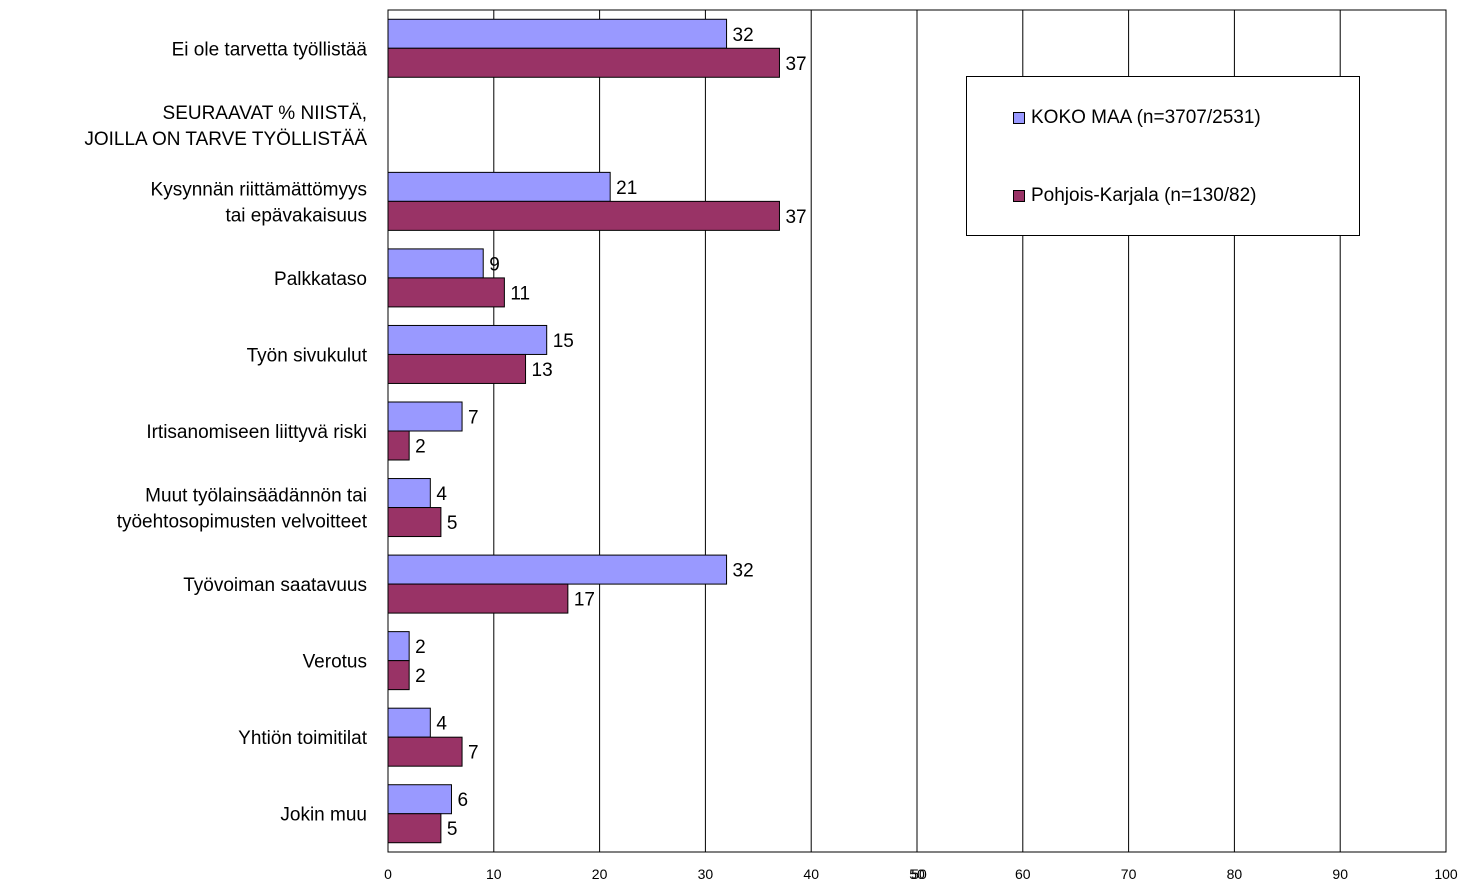 This screenshot has width=1465, height=892. I want to click on x-tick-label-30: 30, so click(706, 874).